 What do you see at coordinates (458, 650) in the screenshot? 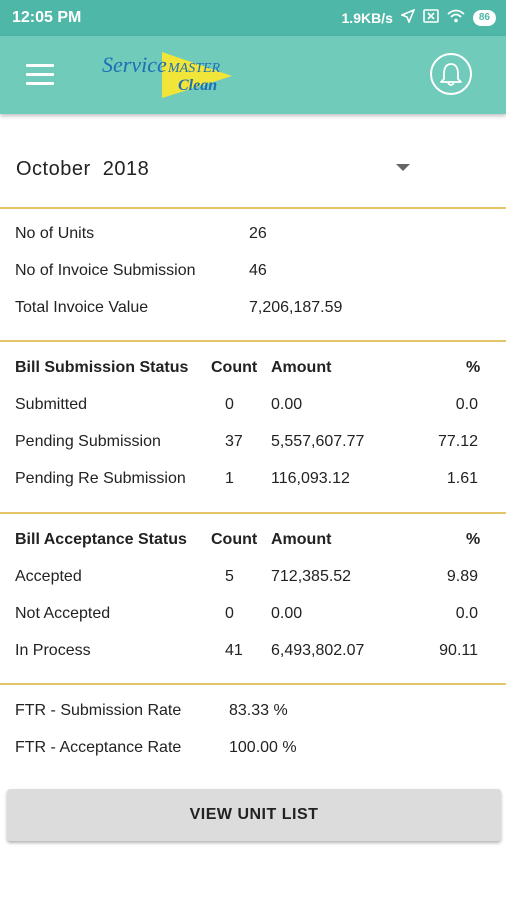
I see `table-cell-percent: 90.11` at bounding box center [458, 650].